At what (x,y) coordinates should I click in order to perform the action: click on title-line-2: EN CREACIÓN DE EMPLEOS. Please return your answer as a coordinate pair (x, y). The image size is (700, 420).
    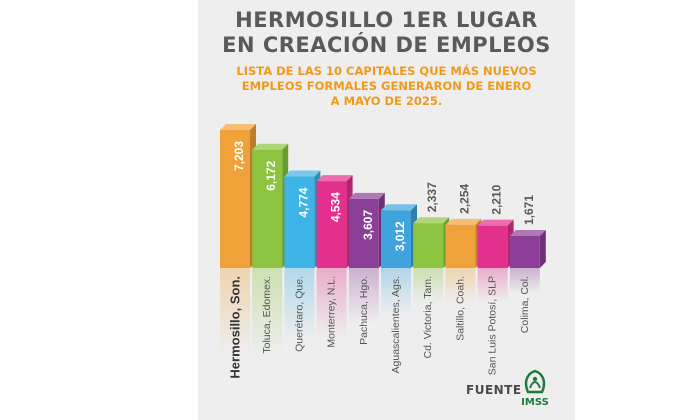
    Looking at the image, I should click on (386, 45).